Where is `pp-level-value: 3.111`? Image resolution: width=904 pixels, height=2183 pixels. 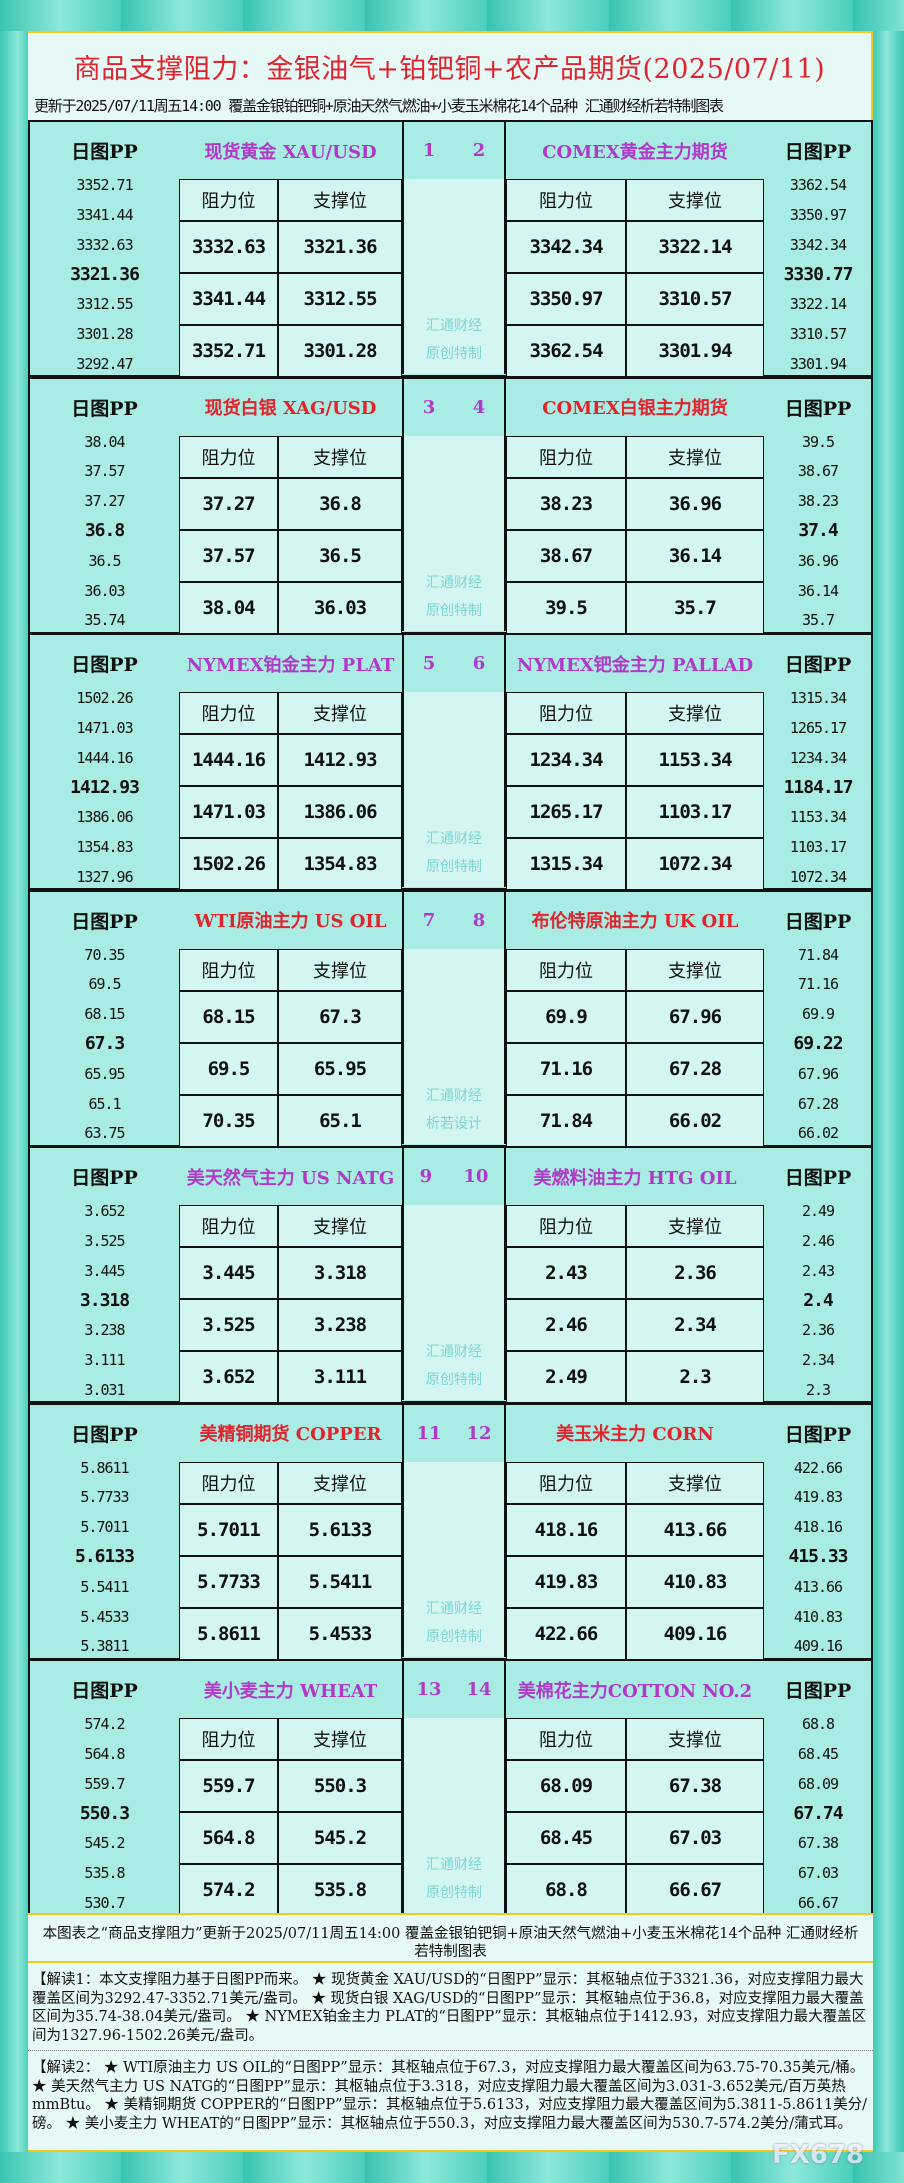
pp-level-value: 3.111 is located at coordinates (104, 1360).